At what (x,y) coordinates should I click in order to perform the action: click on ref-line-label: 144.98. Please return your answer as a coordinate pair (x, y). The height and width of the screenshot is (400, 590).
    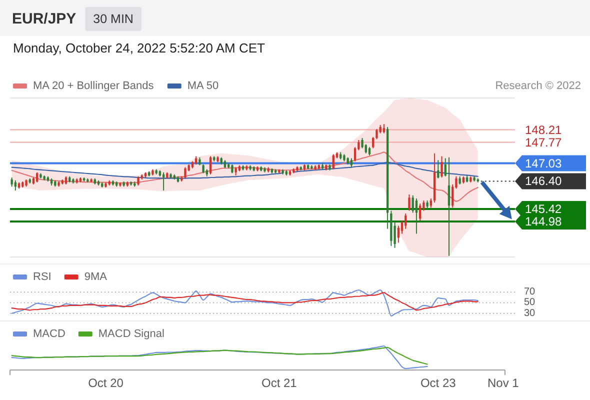
    Looking at the image, I should click on (543, 221).